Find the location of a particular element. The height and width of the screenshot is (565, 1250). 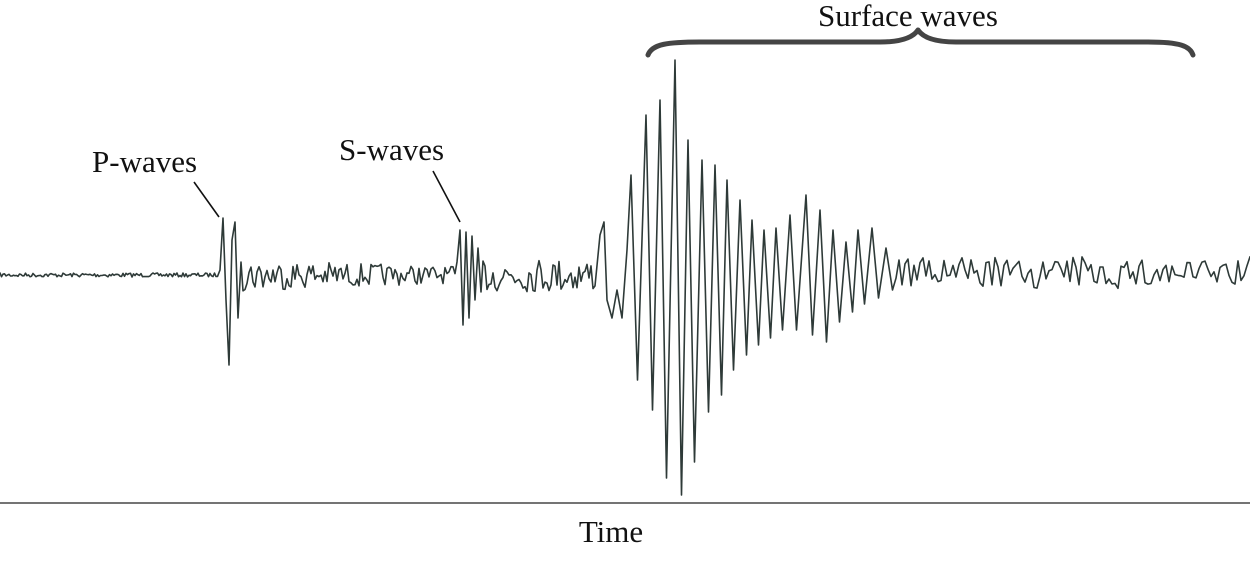

surface-waves-brace is located at coordinates (920, 42).